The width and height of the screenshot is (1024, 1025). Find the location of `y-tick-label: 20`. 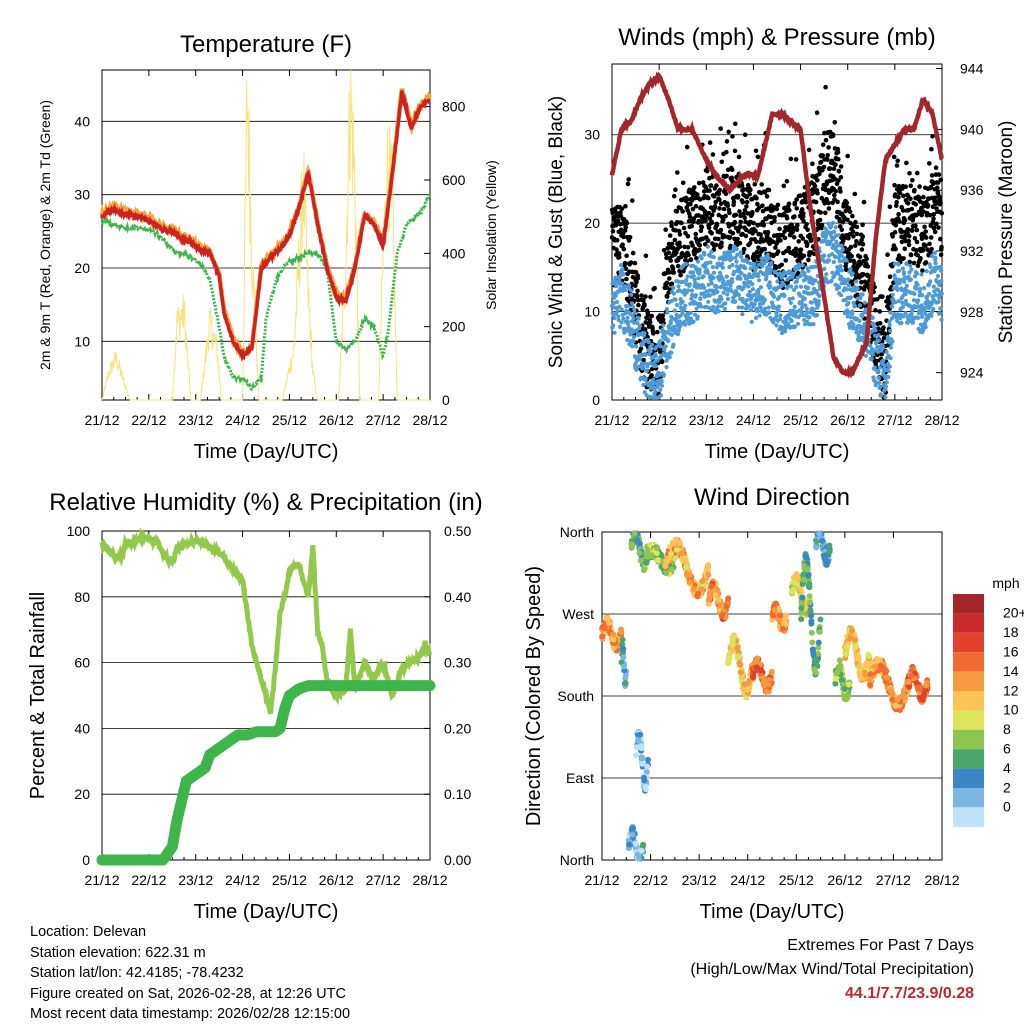

y-tick-label: 20 is located at coordinates (82, 268).